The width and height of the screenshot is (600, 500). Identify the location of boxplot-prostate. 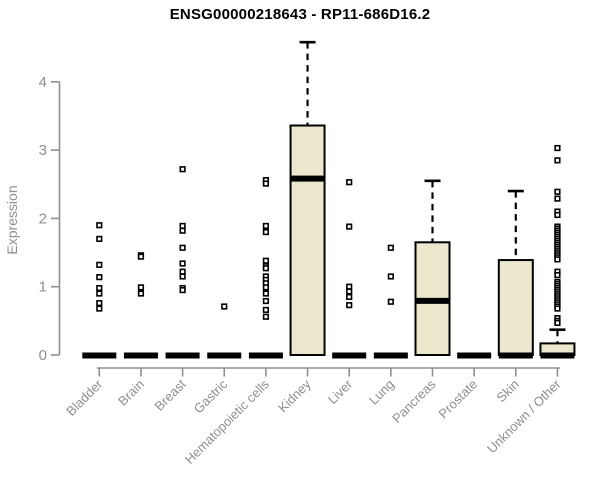
(474, 355).